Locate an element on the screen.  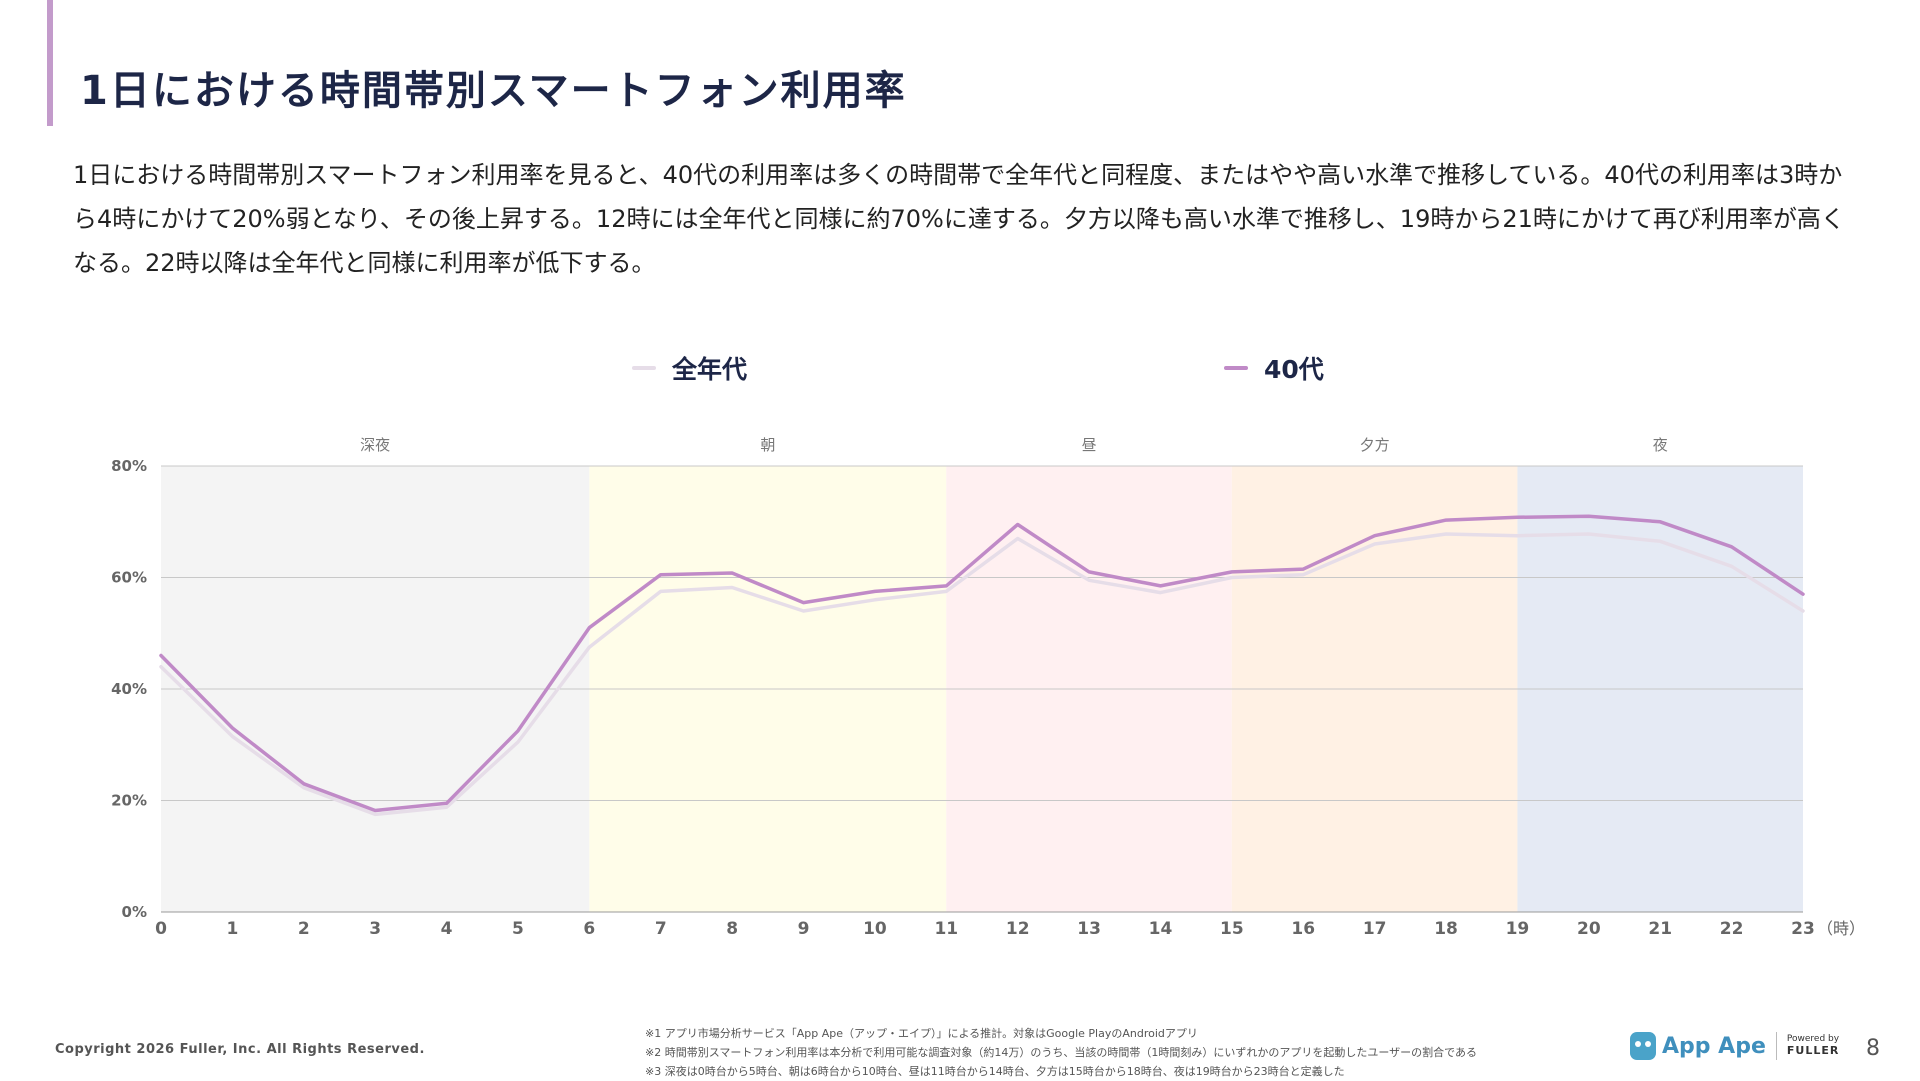
ape-face-icon is located at coordinates (1643, 1046).